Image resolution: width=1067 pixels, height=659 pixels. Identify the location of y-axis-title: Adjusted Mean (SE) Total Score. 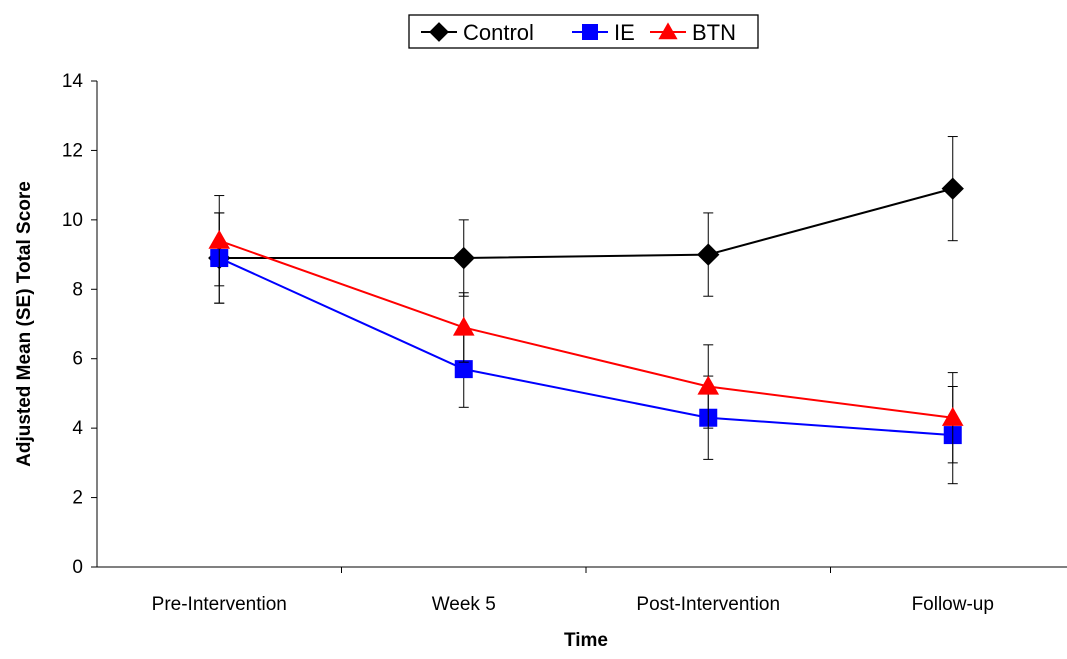
(24, 324).